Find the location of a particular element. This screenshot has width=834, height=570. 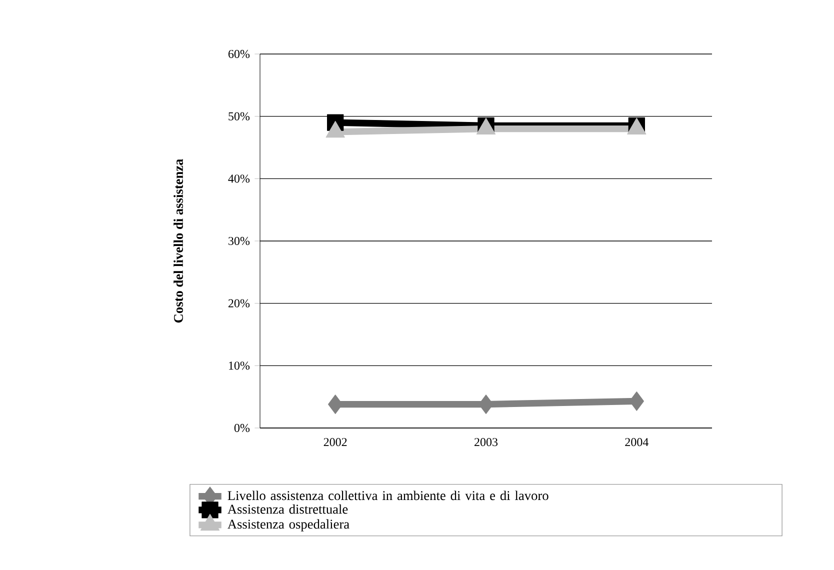

legend-label: Assistenza distrettuale is located at coordinates (288, 509).